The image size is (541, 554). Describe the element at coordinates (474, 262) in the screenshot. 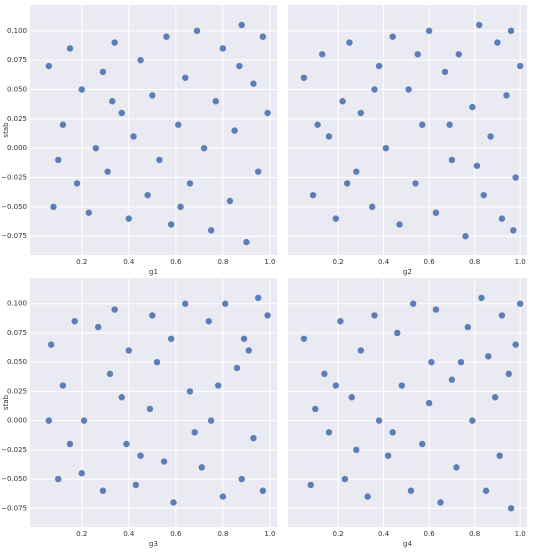

I see `x-tick-label: 0.8` at that location.